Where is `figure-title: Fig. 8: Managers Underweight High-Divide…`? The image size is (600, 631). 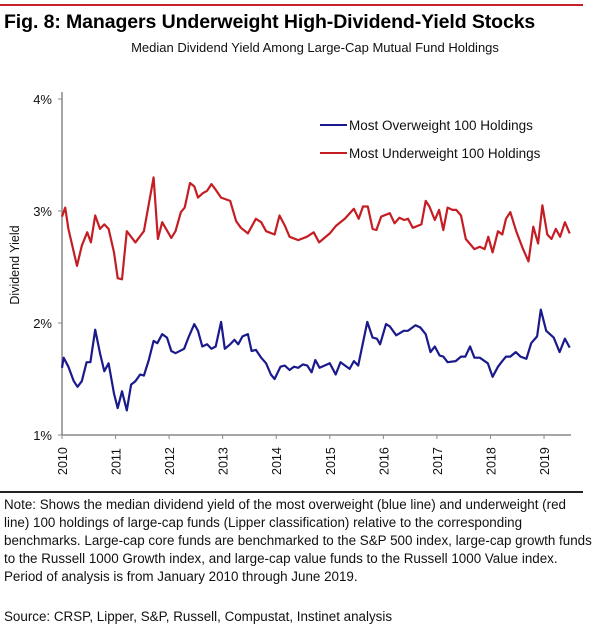
figure-title: Fig. 8: Managers Underweight High-Divide… is located at coordinates (270, 22).